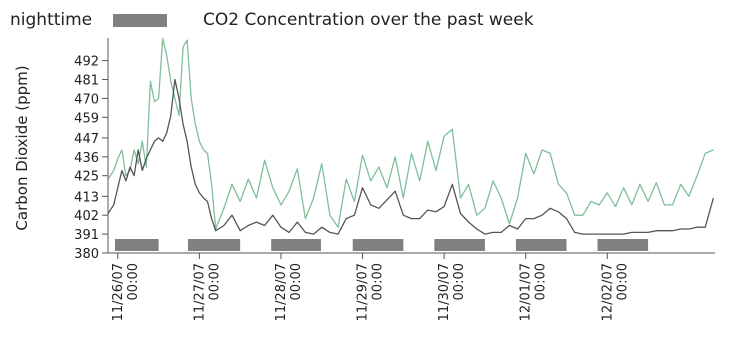 The image size is (729, 347). I want to click on y-tick-label: 436, so click(86, 158).